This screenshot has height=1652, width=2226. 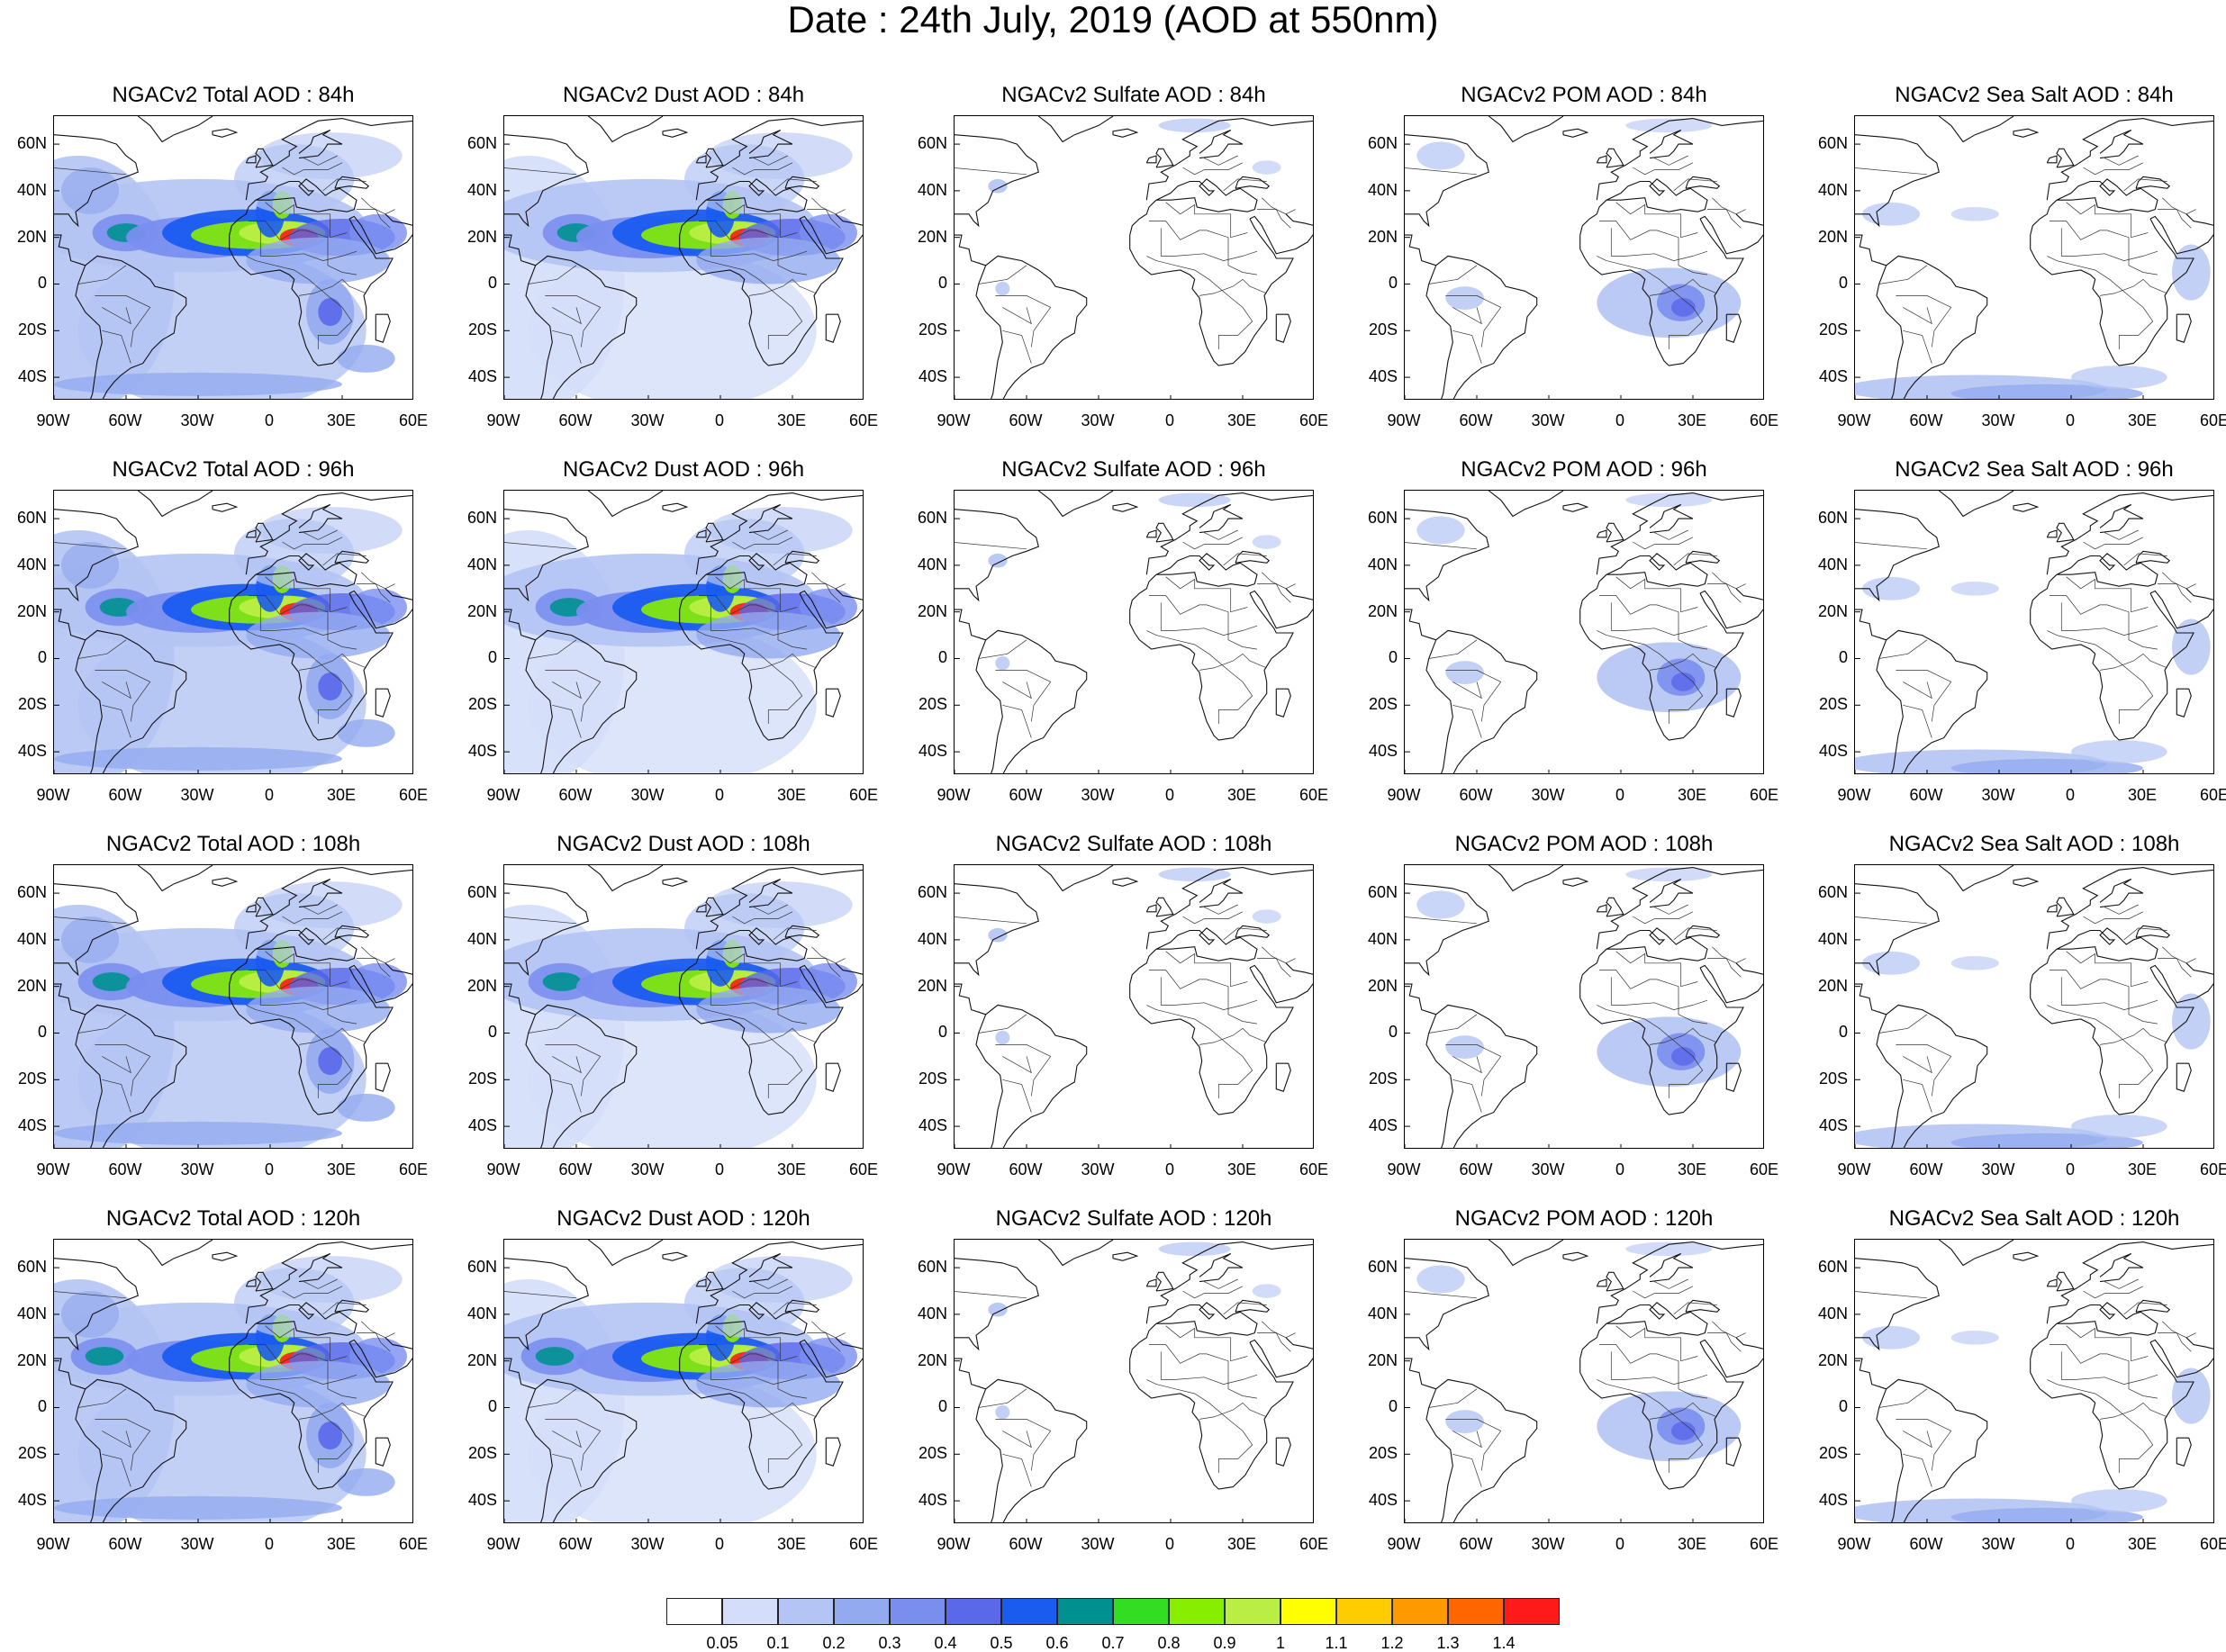 What do you see at coordinates (233, 95) in the screenshot?
I see `panel-title: NGACv2 Total AOD : 84h` at bounding box center [233, 95].